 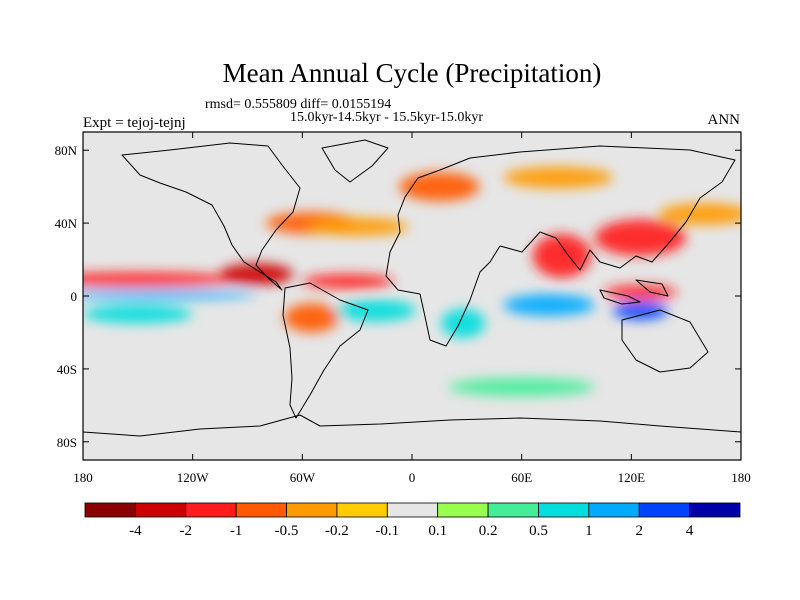 I want to click on colorbar-label-5: -0.1, so click(x=387, y=531).